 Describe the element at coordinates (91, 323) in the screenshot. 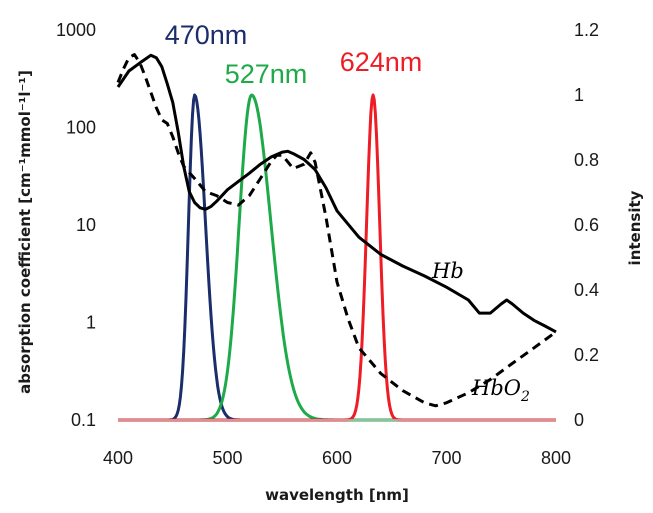

I see `left-tick-label: 1` at that location.